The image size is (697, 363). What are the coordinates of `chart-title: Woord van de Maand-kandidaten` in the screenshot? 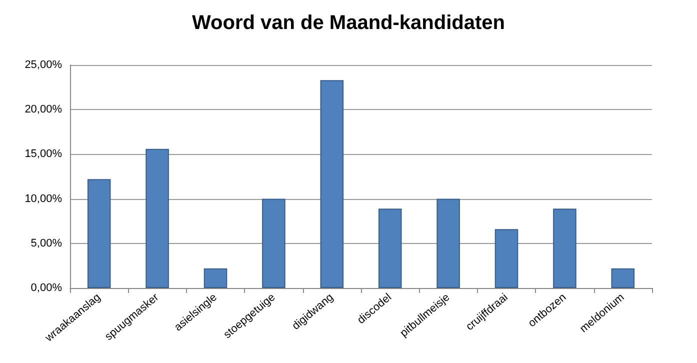 It's located at (348, 23).